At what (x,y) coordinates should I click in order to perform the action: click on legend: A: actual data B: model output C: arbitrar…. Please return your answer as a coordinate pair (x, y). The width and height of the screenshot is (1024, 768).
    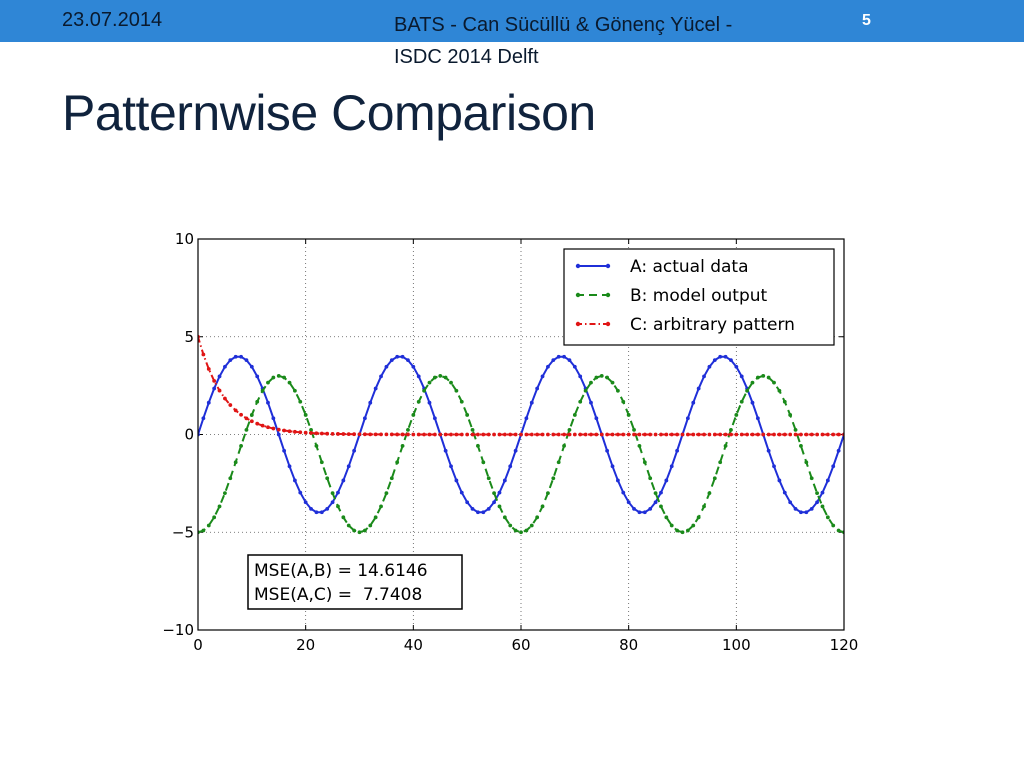
    Looking at the image, I should click on (699, 297).